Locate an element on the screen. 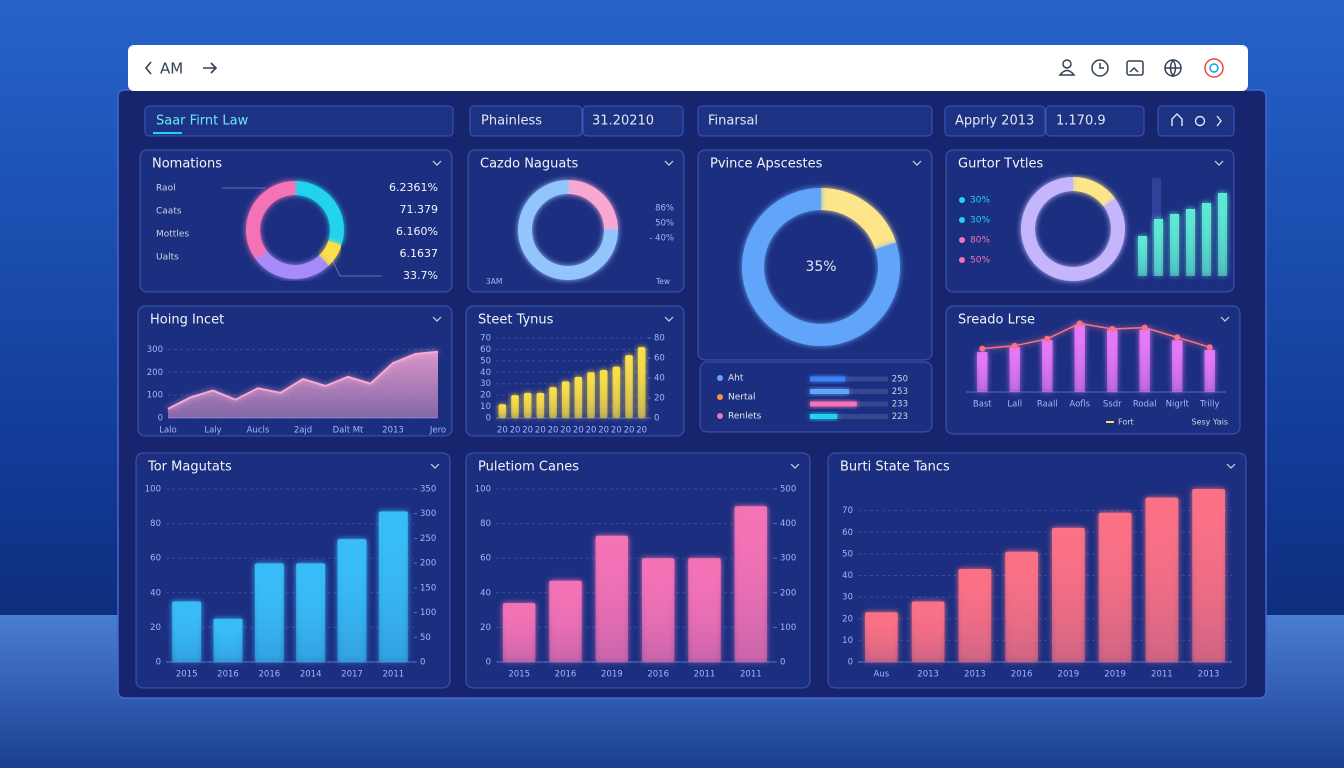  user-icon is located at coordinates (1067, 67).